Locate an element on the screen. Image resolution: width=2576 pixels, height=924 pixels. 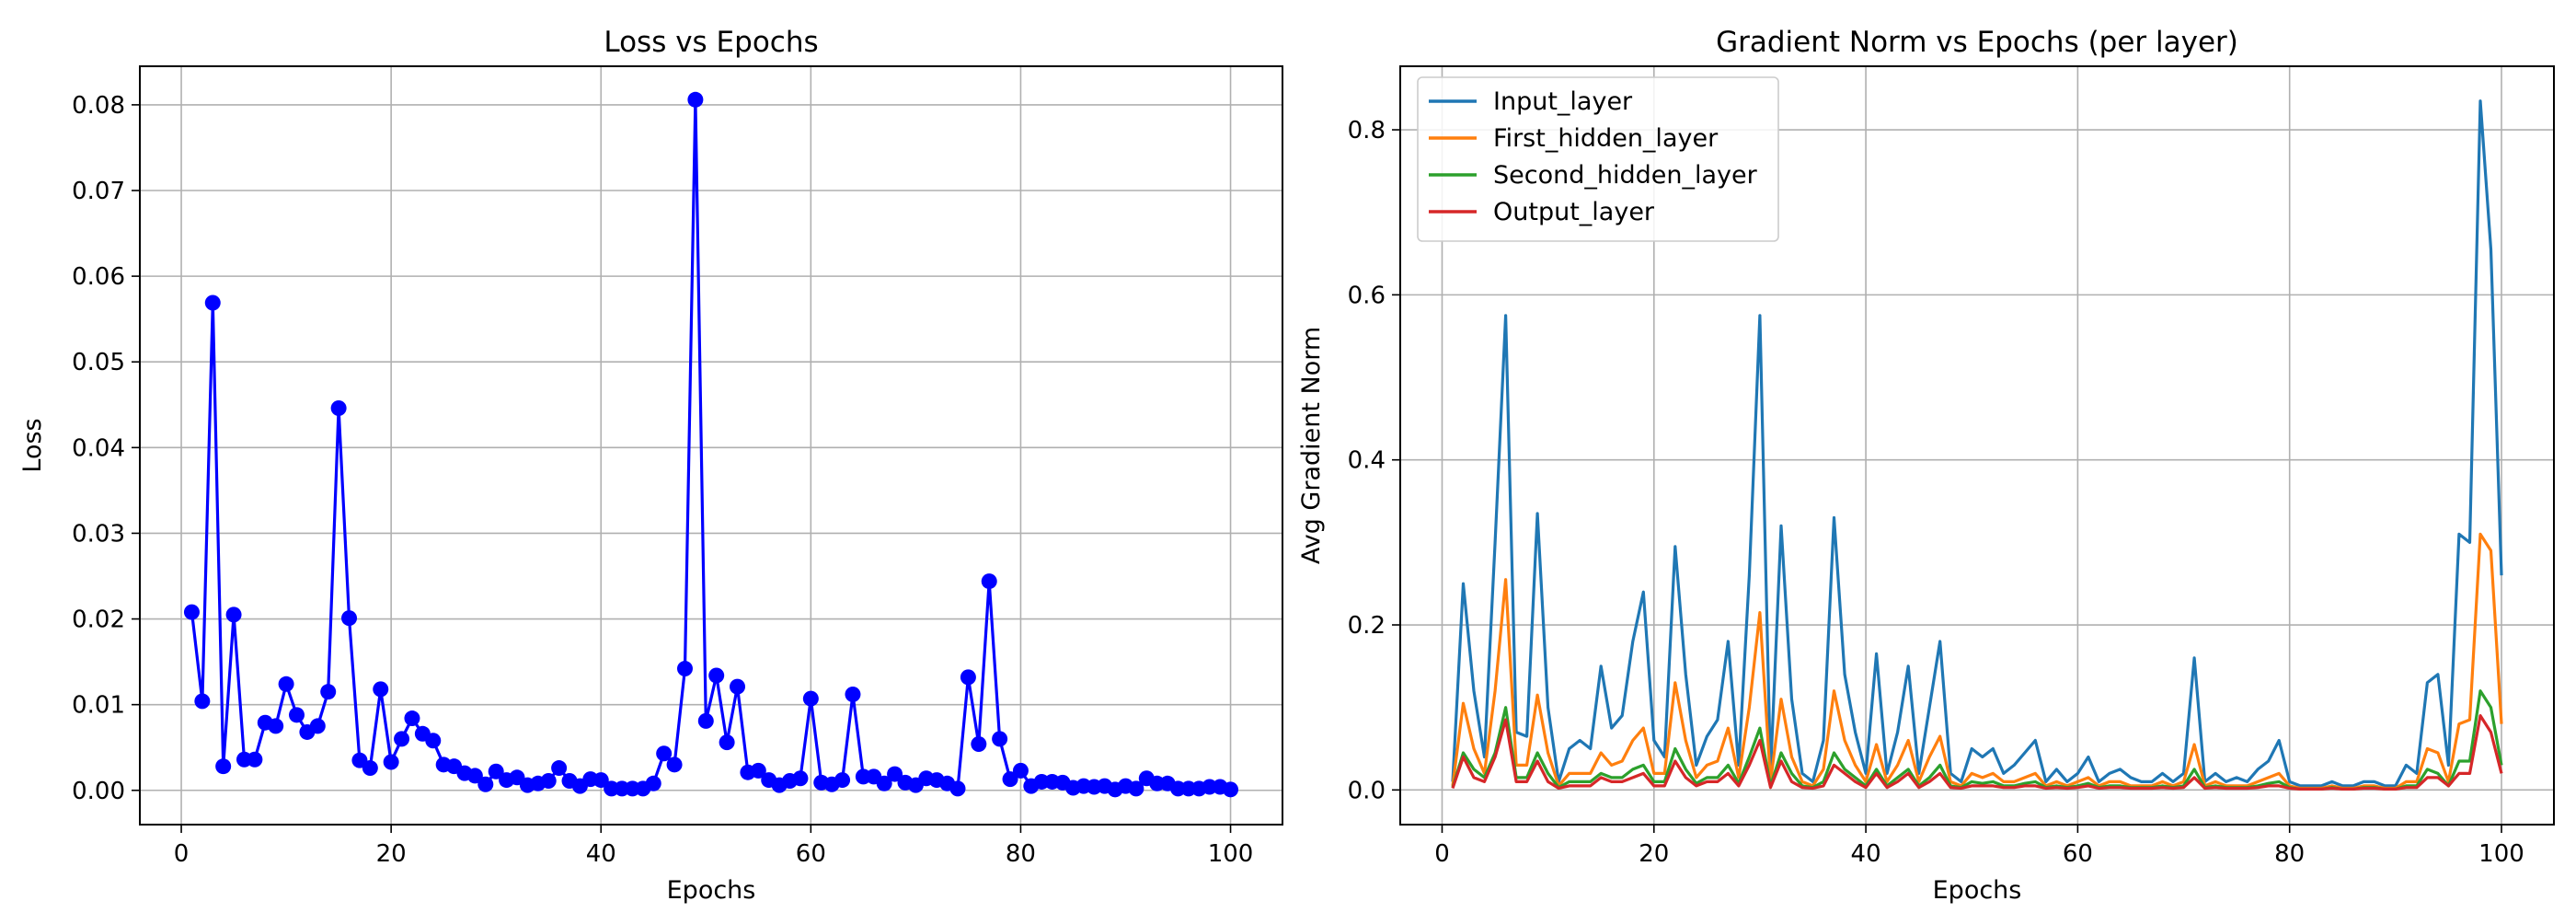
loss-chart-y-tick-label: 0.08 is located at coordinates (98, 106).